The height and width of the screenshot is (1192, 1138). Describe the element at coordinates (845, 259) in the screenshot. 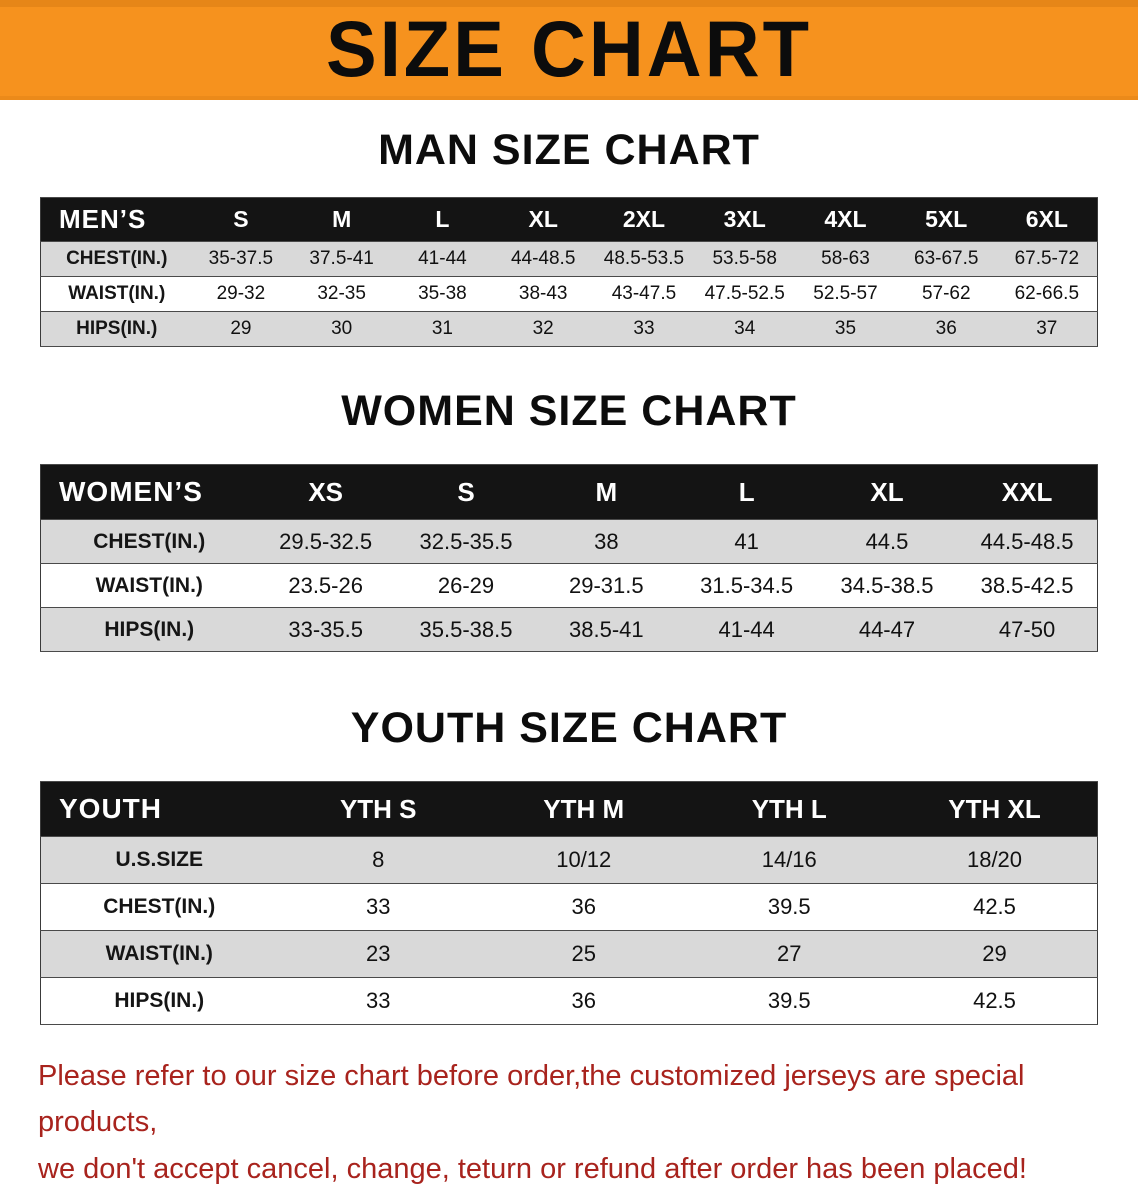

I see `size-value: 58-63` at that location.